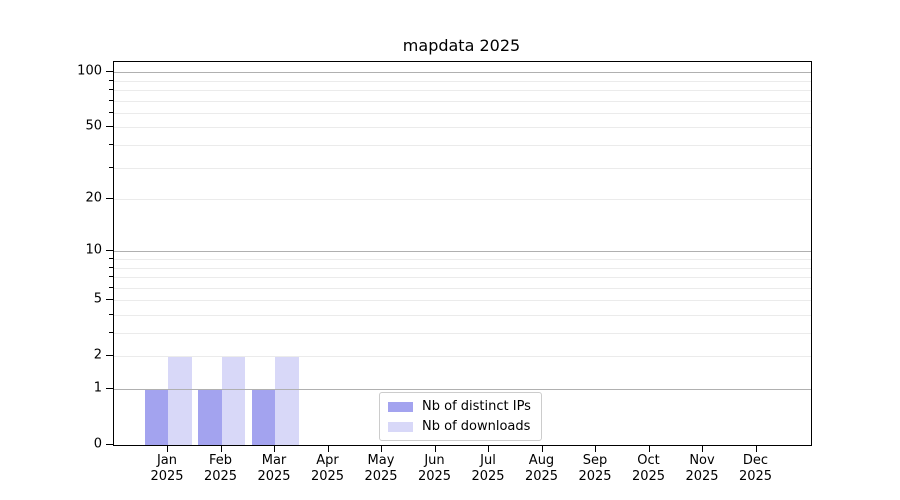 This screenshot has width=900, height=500. I want to click on x-tick-month: Jul, so click(488, 460).